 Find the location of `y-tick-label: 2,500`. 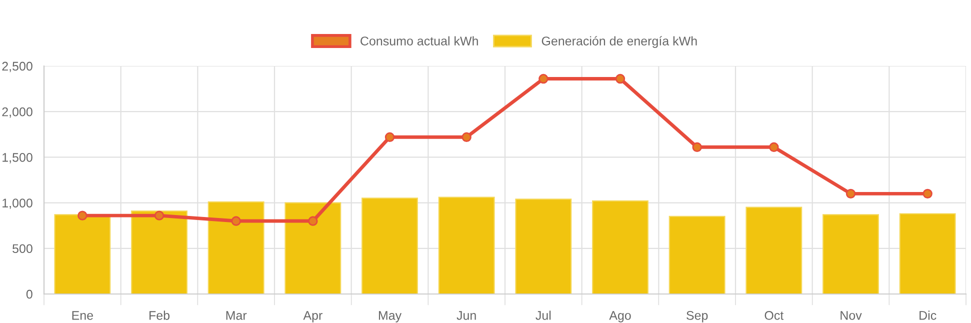

y-tick-label: 2,500 is located at coordinates (17, 67).